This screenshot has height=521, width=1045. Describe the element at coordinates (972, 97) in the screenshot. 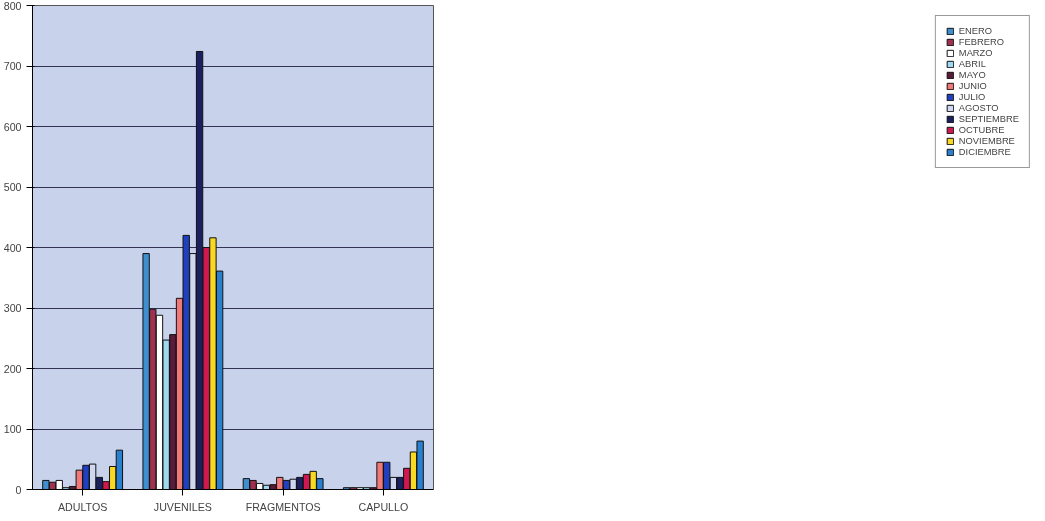

I see `legend-label: JULIO` at that location.